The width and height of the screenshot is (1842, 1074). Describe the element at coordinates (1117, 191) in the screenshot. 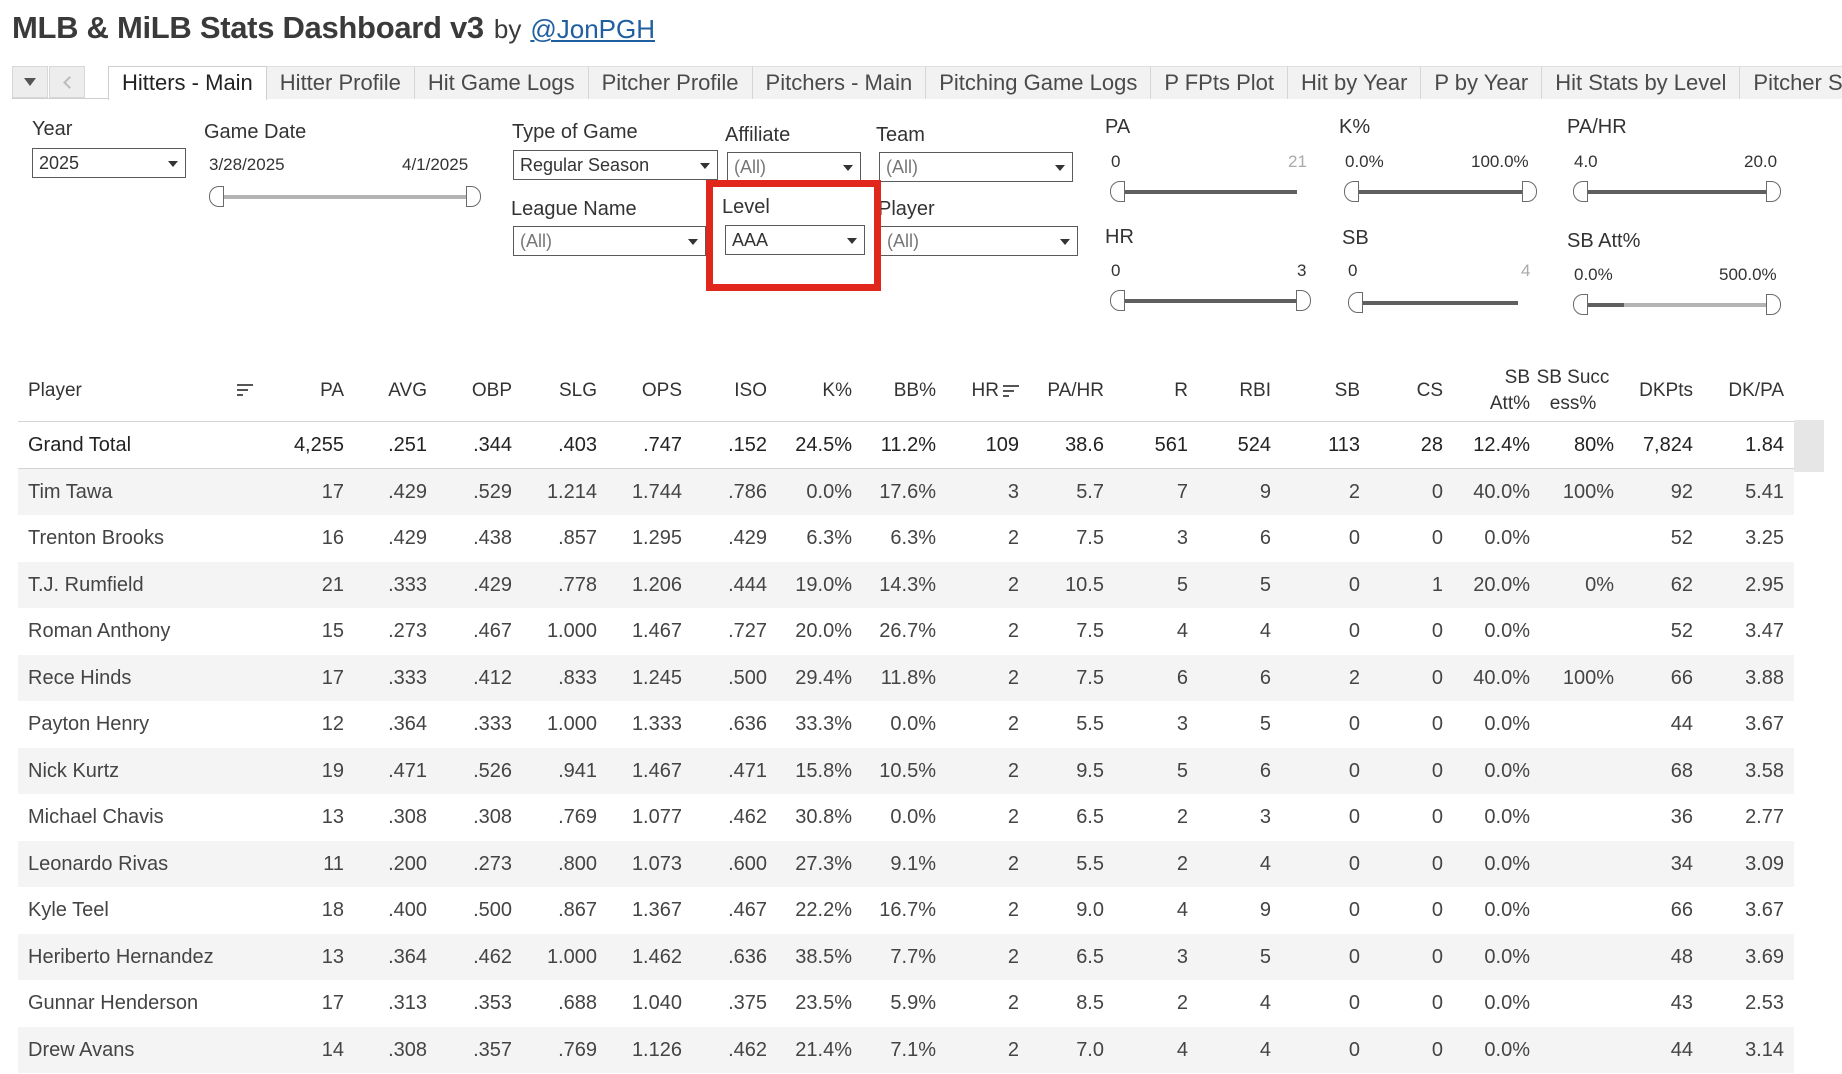

I see `pa-slider-min-handle` at that location.